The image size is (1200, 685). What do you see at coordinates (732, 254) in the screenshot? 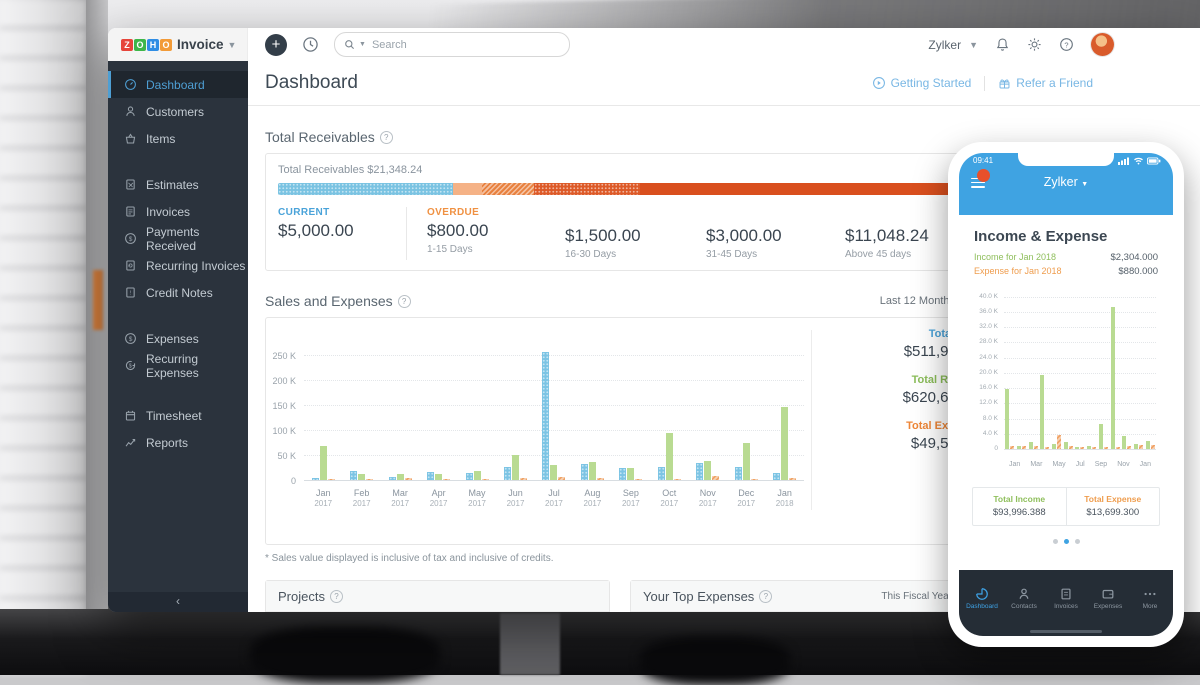
I see `overdue-period: 31-45 Days` at bounding box center [732, 254].